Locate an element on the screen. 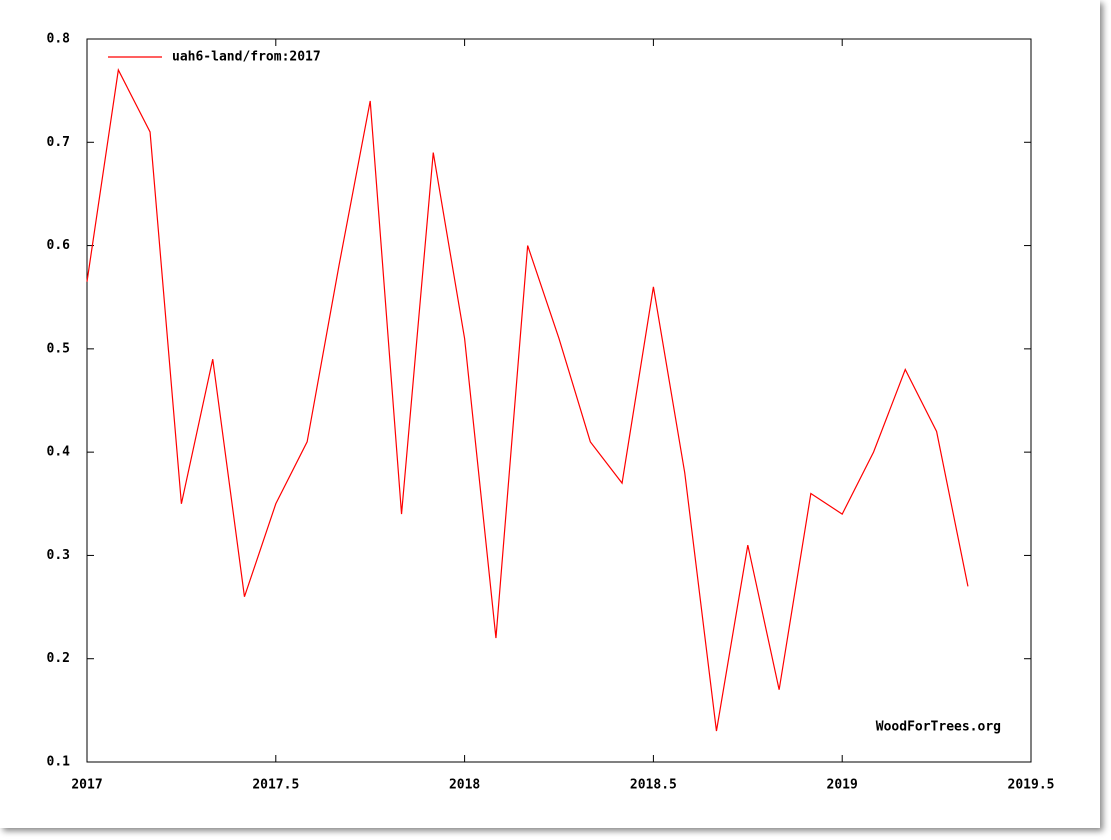  x-tick-label: 2019 is located at coordinates (842, 785).